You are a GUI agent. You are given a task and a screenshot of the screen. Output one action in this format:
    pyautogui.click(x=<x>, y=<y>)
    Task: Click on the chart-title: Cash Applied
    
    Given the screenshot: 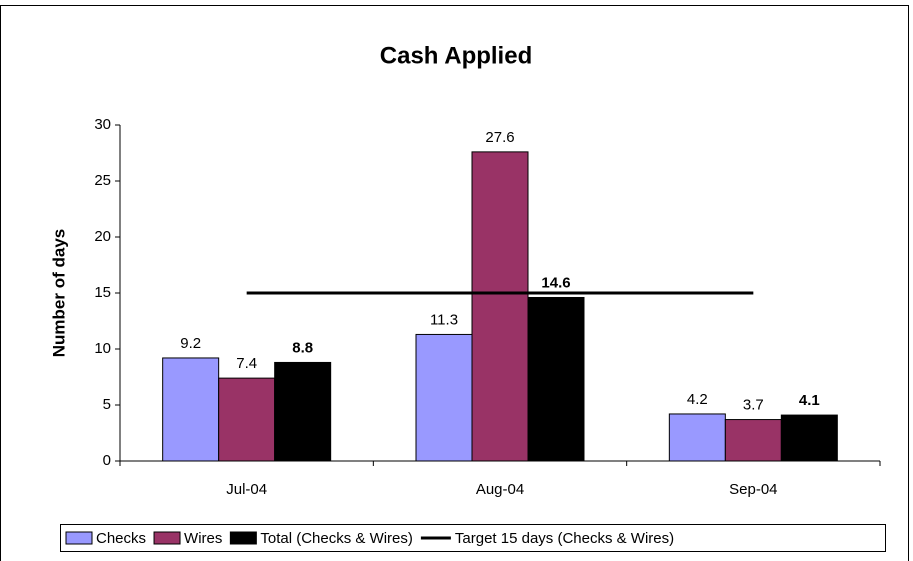 What is the action you would take?
    pyautogui.click(x=456, y=55)
    